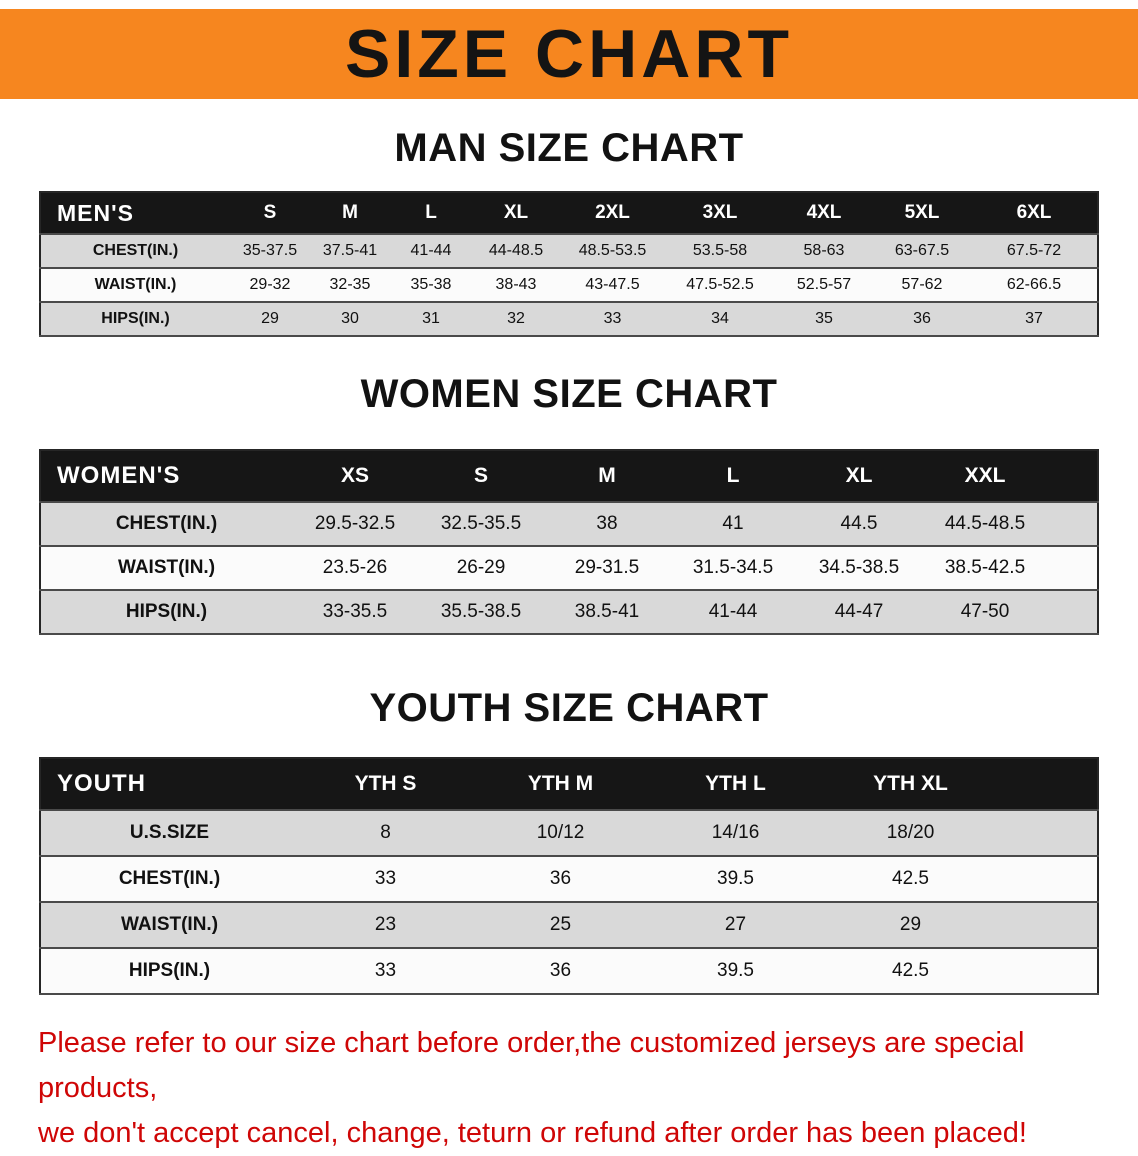 The image size is (1138, 1156). I want to click on column-header: YTH M, so click(560, 784).